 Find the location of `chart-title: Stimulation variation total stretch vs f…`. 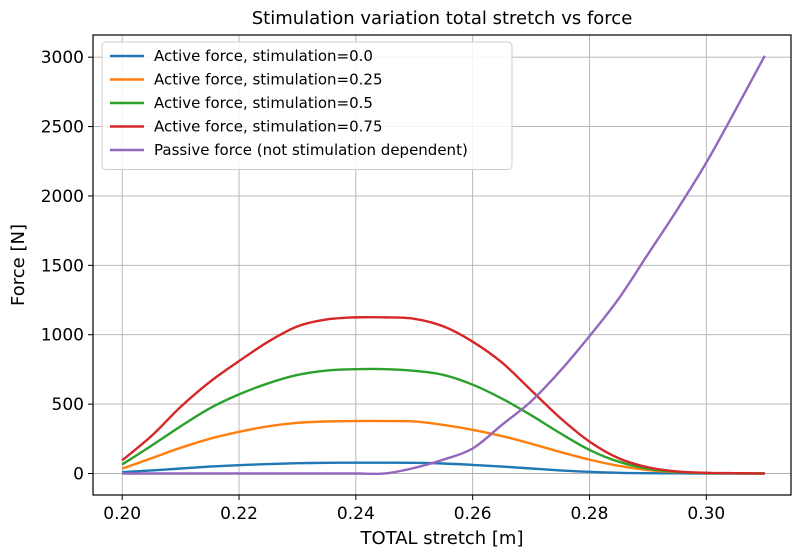

chart-title: Stimulation variation total stretch vs f… is located at coordinates (442, 18).